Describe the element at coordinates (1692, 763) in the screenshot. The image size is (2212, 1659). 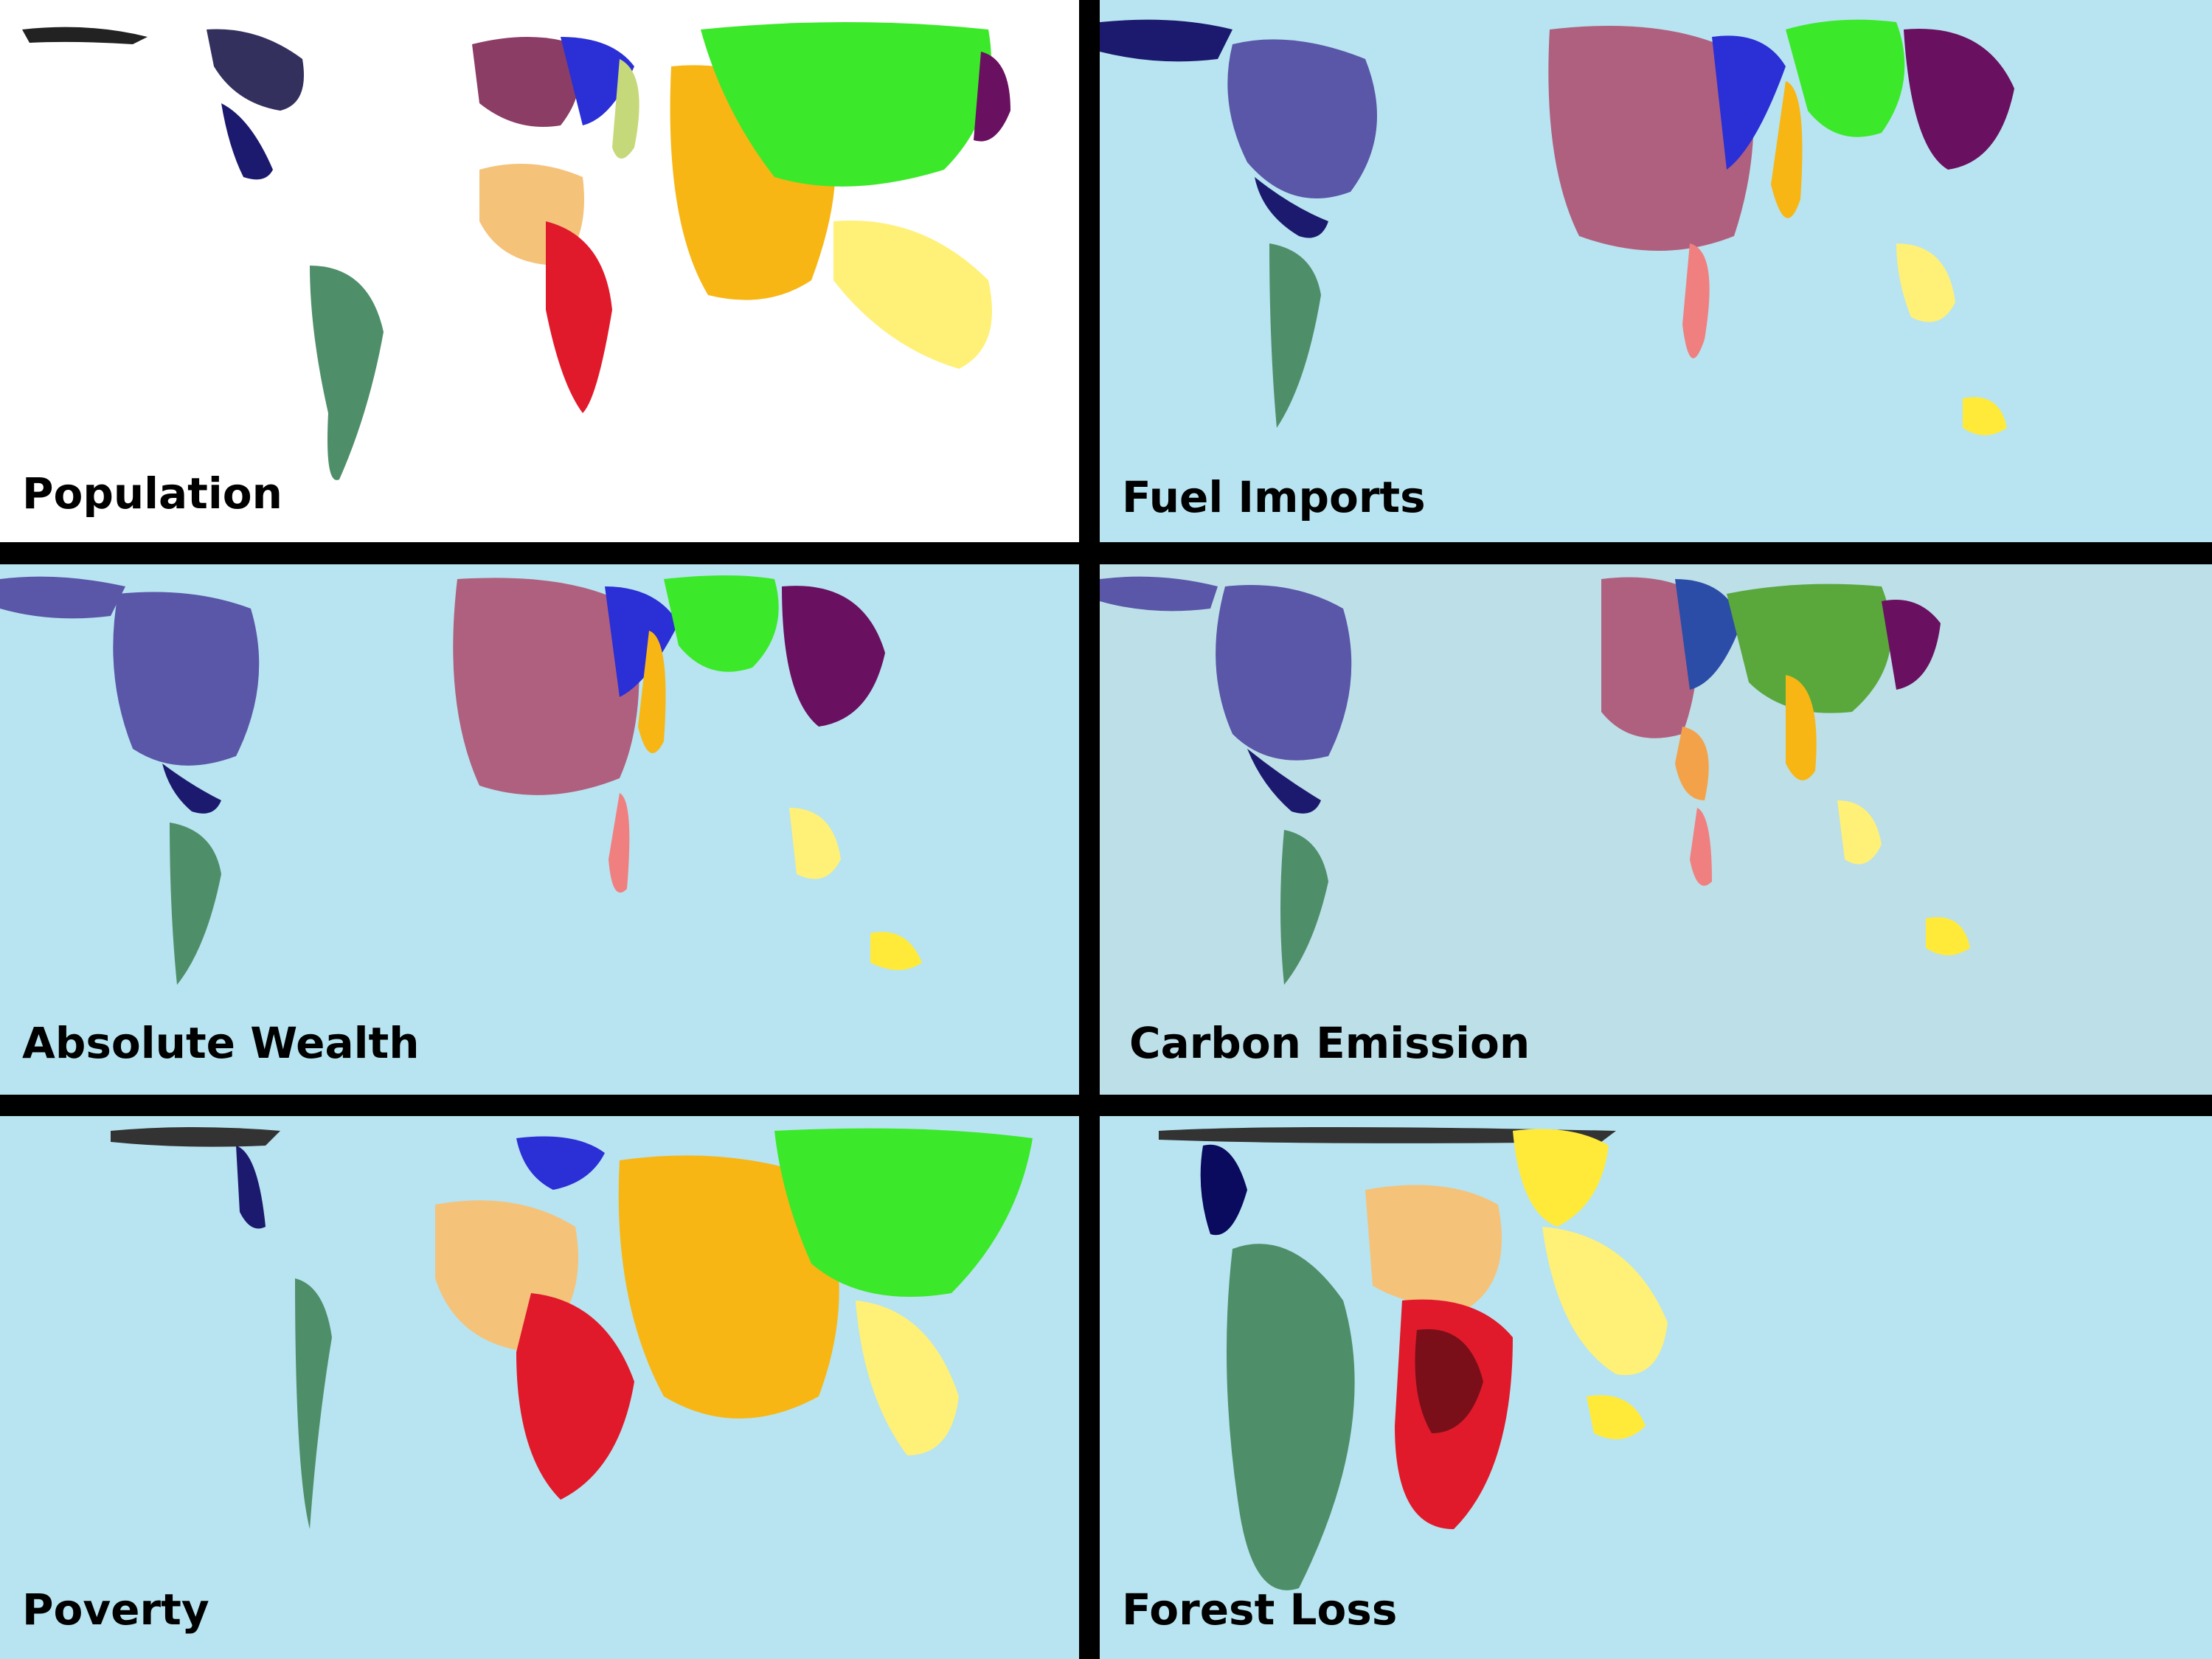
I see `middle-east-shape` at that location.